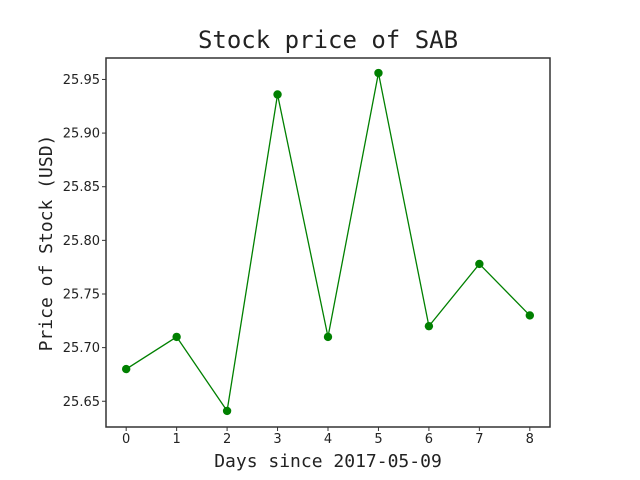 The height and width of the screenshot is (480, 640). Describe the element at coordinates (81, 241) in the screenshot. I see `y-tick-label: 25.80` at that location.